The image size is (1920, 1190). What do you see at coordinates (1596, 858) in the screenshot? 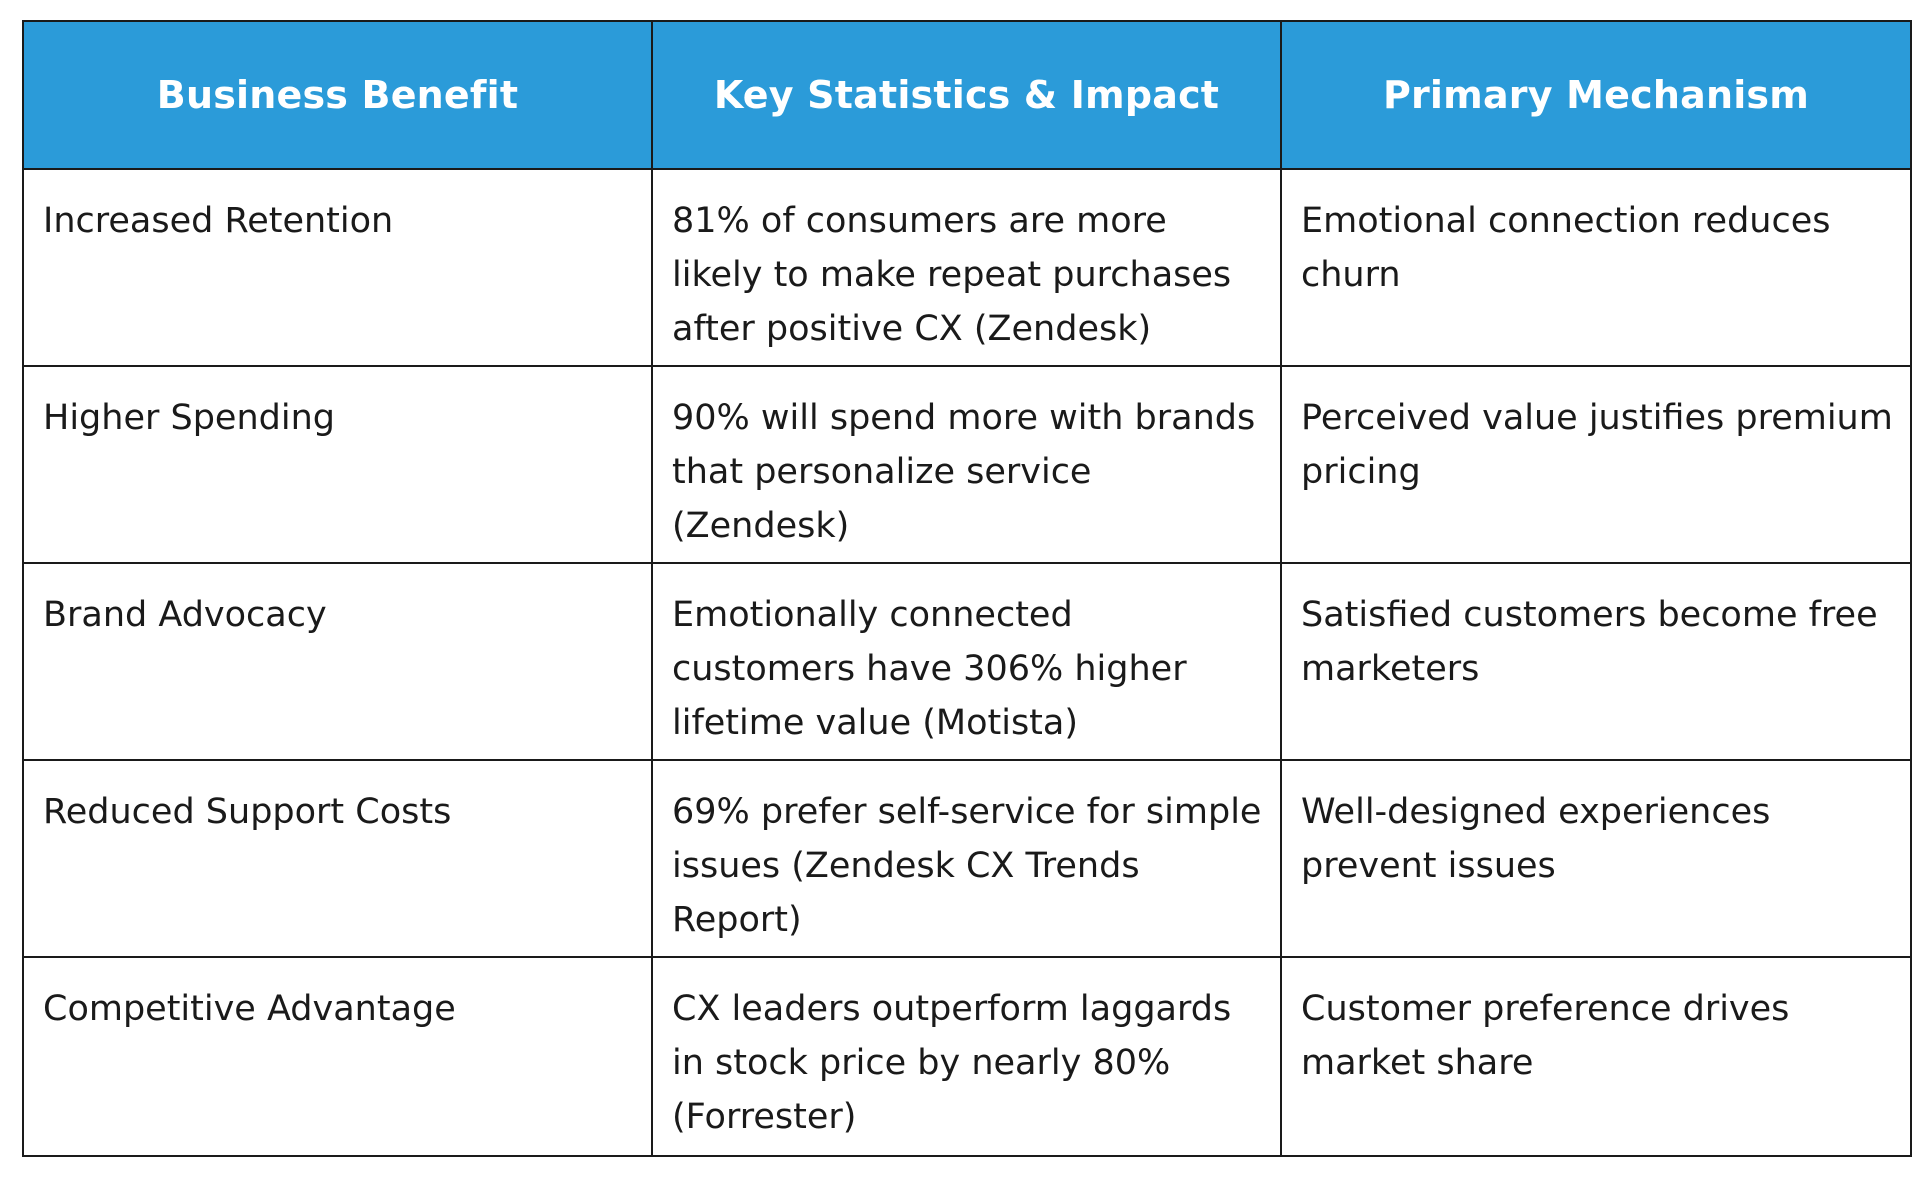
I see `cell-mechanism: Well-designed experiences prevent issues` at bounding box center [1596, 858].